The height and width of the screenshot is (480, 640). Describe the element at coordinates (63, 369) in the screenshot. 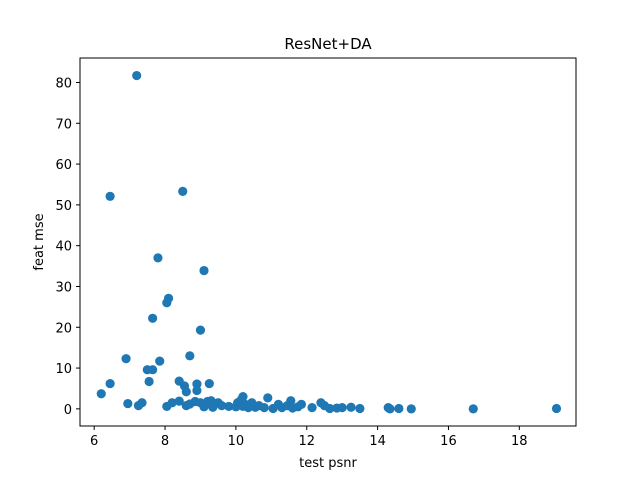

I see `y-tick-label: 10` at that location.